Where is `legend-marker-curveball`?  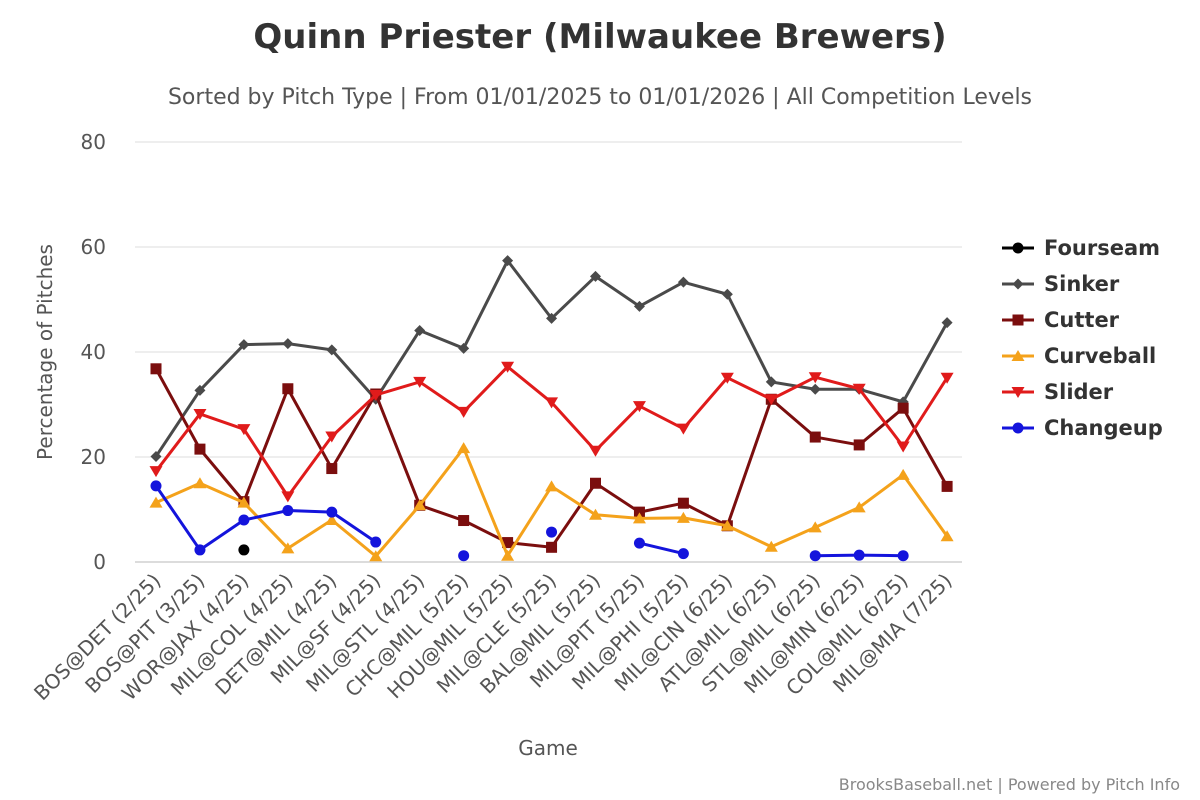
legend-marker-curveball is located at coordinates (1018, 355).